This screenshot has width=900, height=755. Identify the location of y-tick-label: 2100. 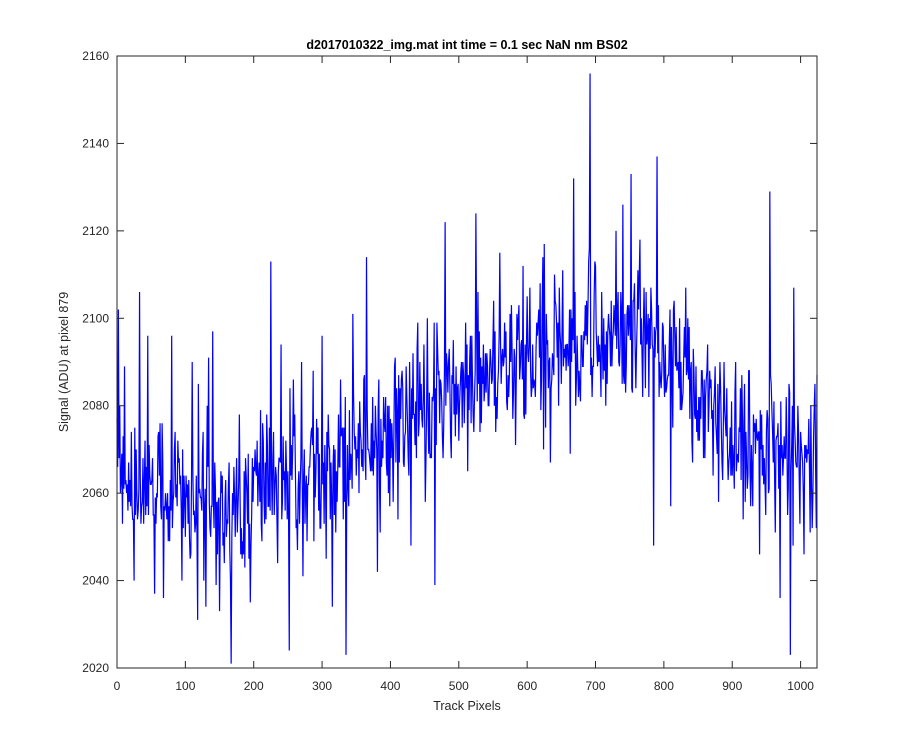
(95, 318).